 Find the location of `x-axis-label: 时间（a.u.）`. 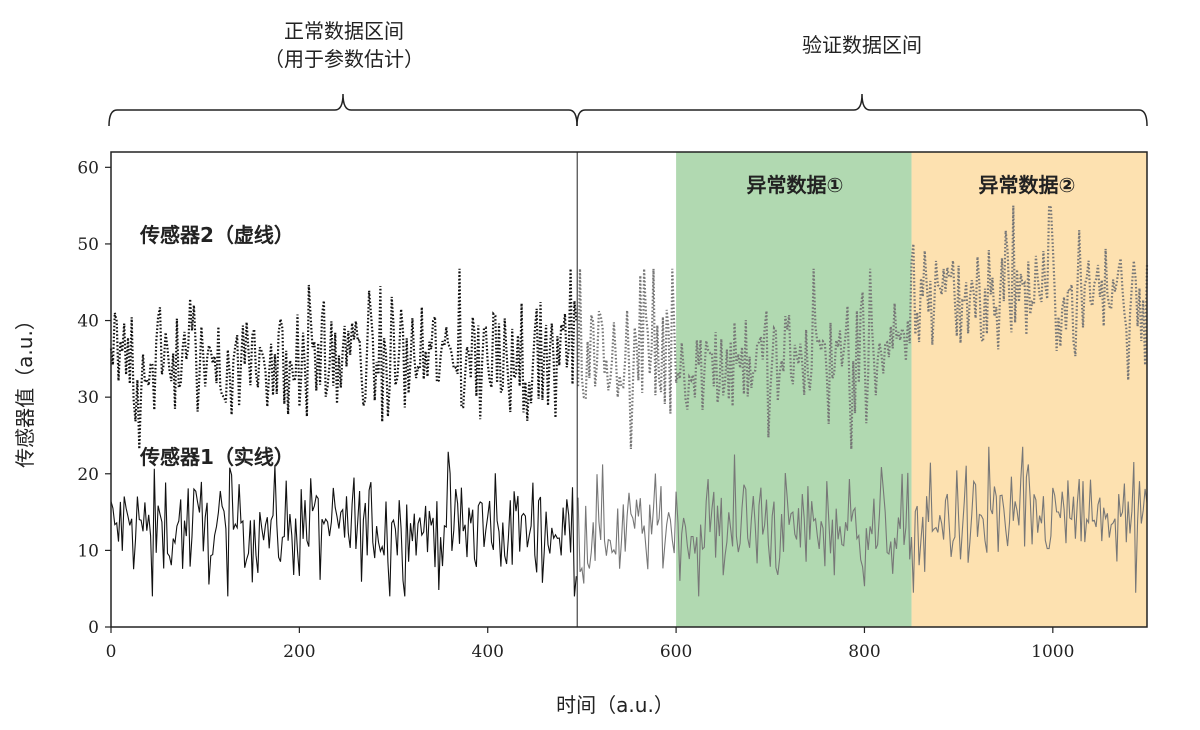

x-axis-label: 时间（a.u.） is located at coordinates (615, 705).